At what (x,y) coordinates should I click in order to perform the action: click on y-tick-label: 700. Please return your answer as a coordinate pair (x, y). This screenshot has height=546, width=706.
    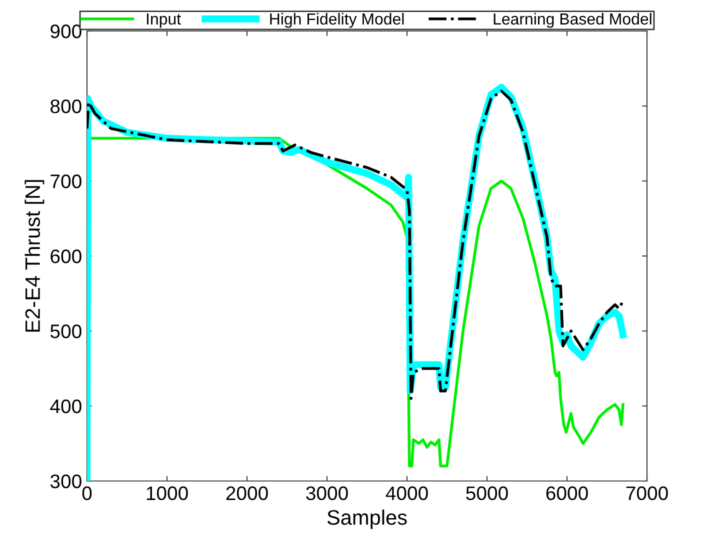
    Looking at the image, I should click on (66, 181).